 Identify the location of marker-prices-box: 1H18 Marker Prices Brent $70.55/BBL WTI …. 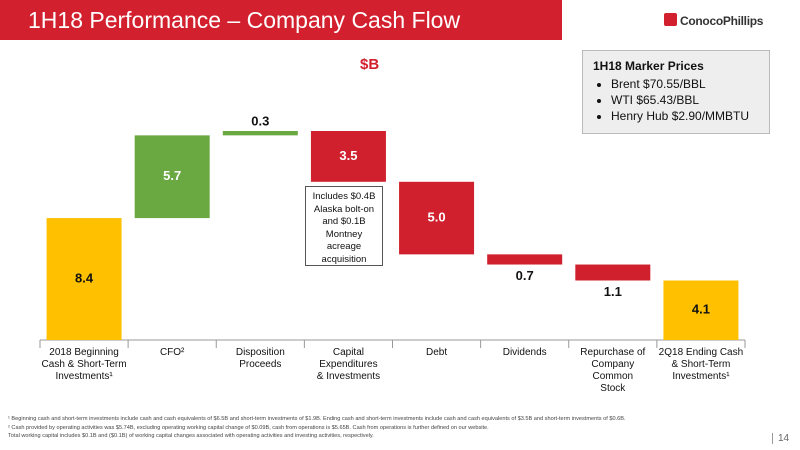
(676, 92).